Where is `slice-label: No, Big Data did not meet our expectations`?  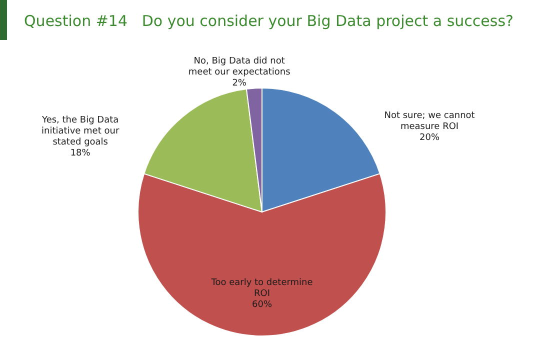
slice-label: No, Big Data did not meet our expectations is located at coordinates (239, 67).